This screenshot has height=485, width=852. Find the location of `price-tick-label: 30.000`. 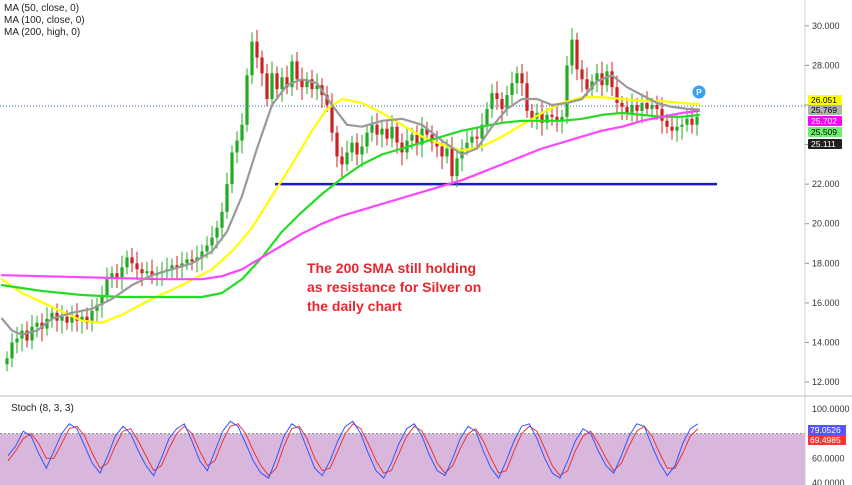

price-tick-label: 30.000 is located at coordinates (826, 26).